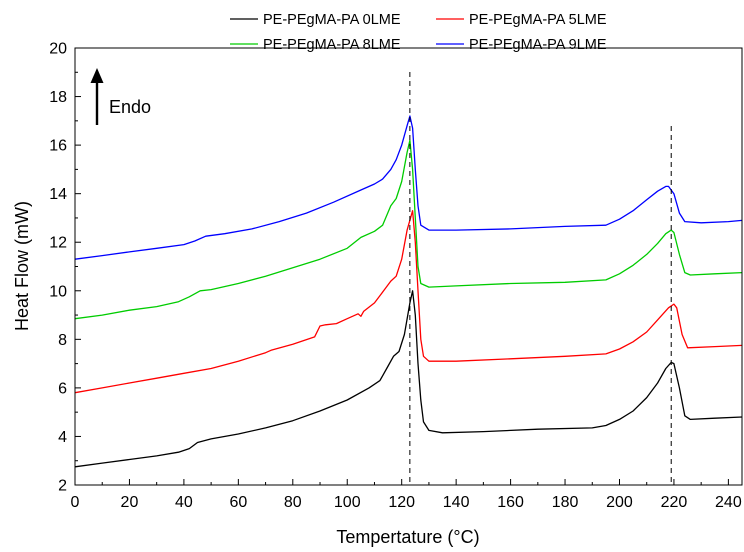  I want to click on y-tick-label: 6, so click(62, 388).